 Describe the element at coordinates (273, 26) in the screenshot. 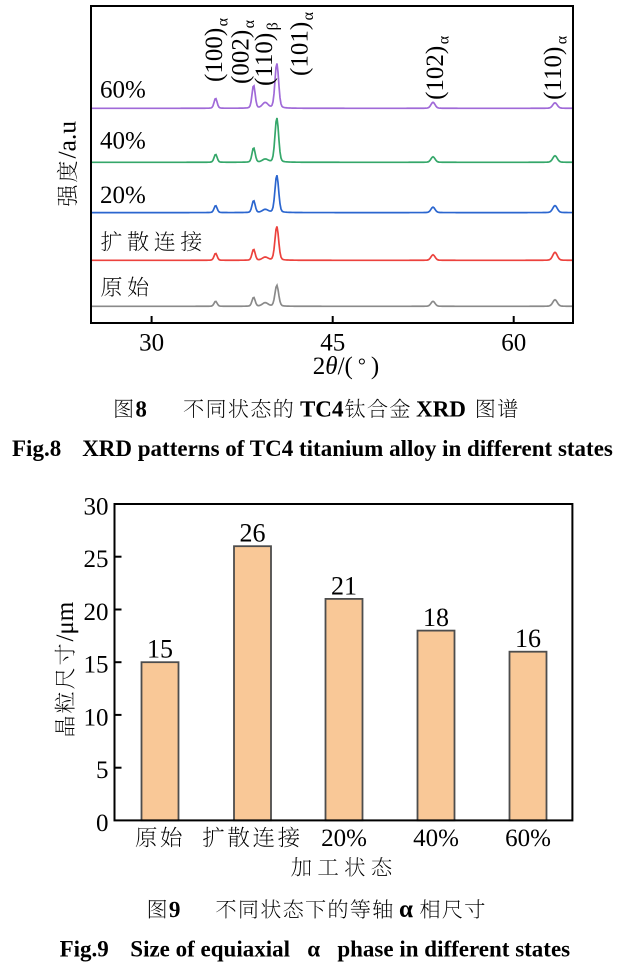

I see `svg-text: β` at that location.